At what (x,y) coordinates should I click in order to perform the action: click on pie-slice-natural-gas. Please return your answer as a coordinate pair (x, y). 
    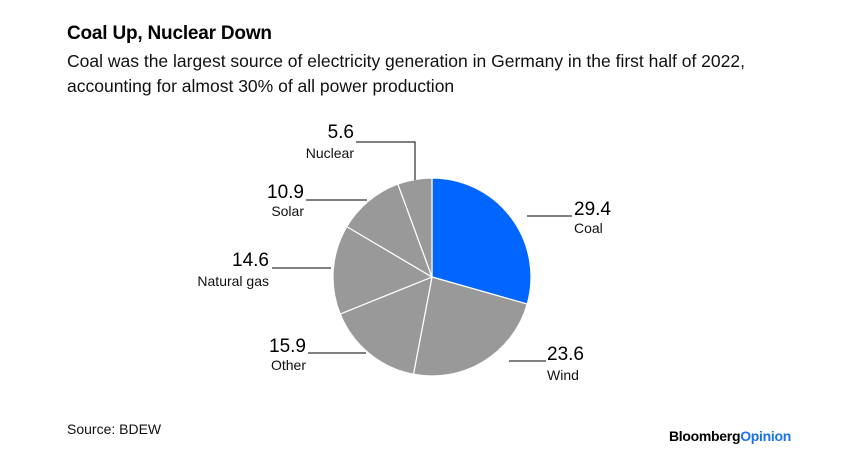
    Looking at the image, I should click on (383, 270).